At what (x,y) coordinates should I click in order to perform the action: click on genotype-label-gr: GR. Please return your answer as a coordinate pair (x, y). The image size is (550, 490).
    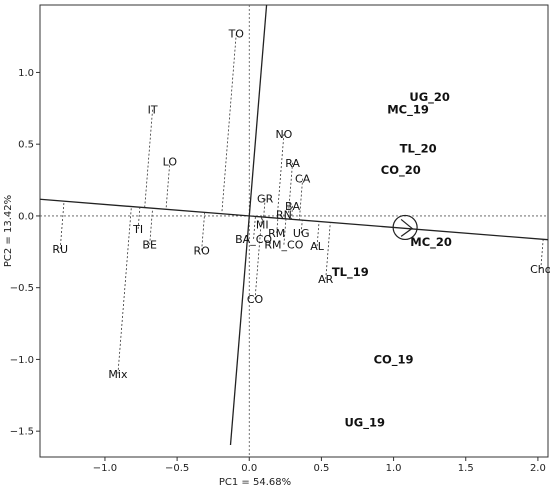
    Looking at the image, I should click on (265, 199).